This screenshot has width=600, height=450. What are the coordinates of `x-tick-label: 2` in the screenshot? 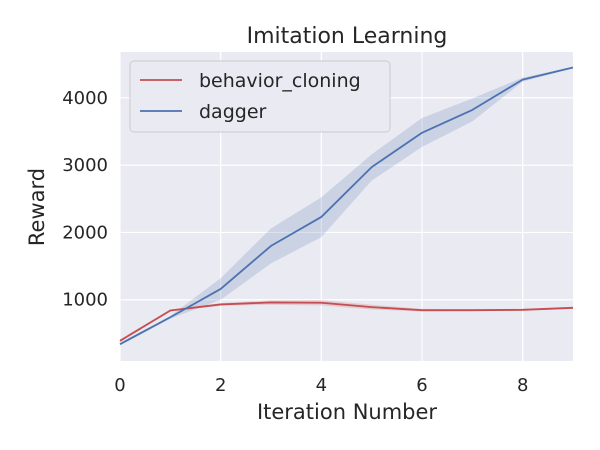 It's located at (220, 385).